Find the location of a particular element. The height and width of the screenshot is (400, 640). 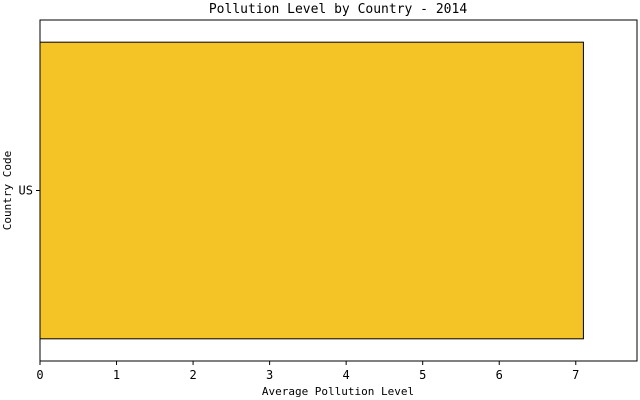

y-axis: US is located at coordinates (29, 191).